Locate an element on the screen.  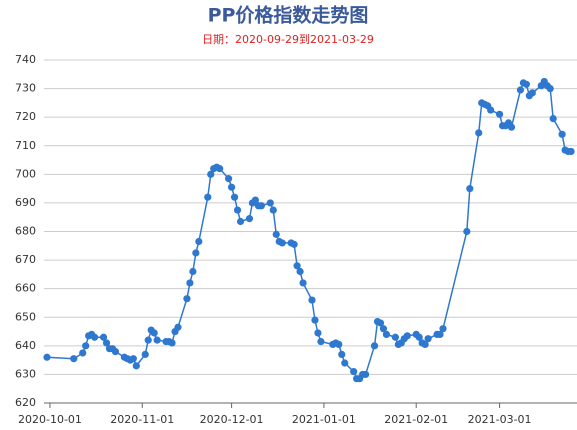
x-tick-label: 2020-12-01 is located at coordinates (232, 419).